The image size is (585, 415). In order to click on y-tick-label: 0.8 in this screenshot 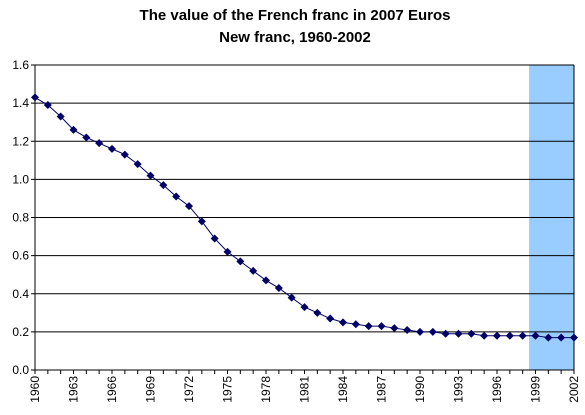, I will do `click(20, 218)`.